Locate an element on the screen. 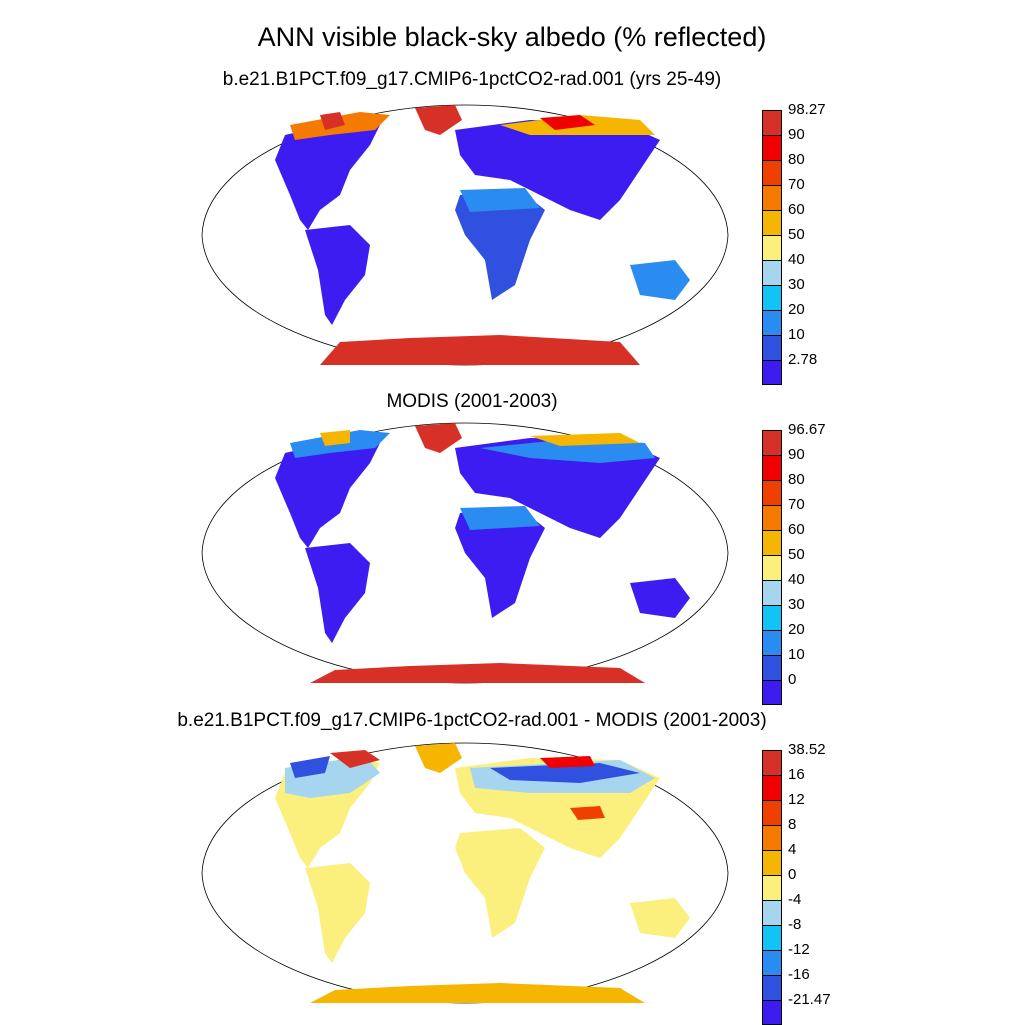  colorbar-label: 96.67 is located at coordinates (807, 429).